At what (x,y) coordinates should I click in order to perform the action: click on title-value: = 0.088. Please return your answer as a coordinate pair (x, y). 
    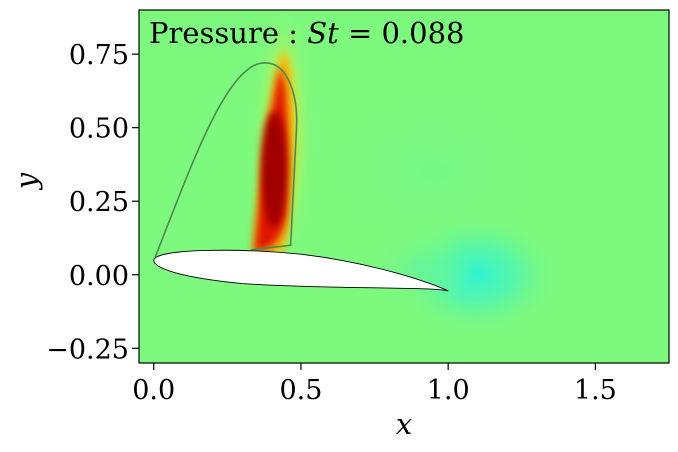
    Looking at the image, I should click on (402, 33).